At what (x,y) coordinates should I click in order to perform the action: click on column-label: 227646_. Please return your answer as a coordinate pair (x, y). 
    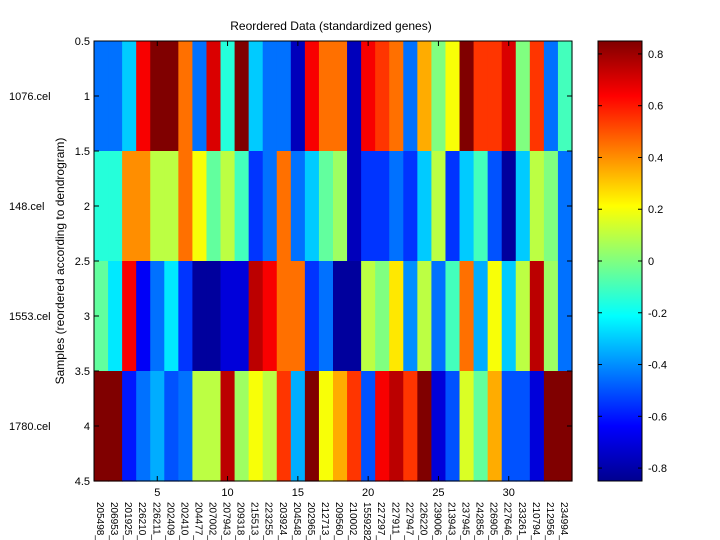
    Looking at the image, I should click on (507, 521).